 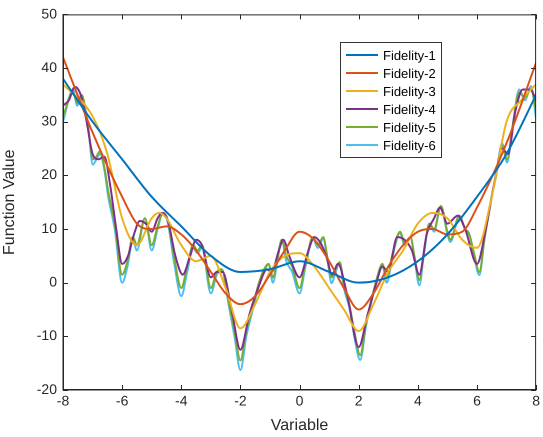 What do you see at coordinates (49, 66) in the screenshot?
I see `y-tick-label: 40` at bounding box center [49, 66].